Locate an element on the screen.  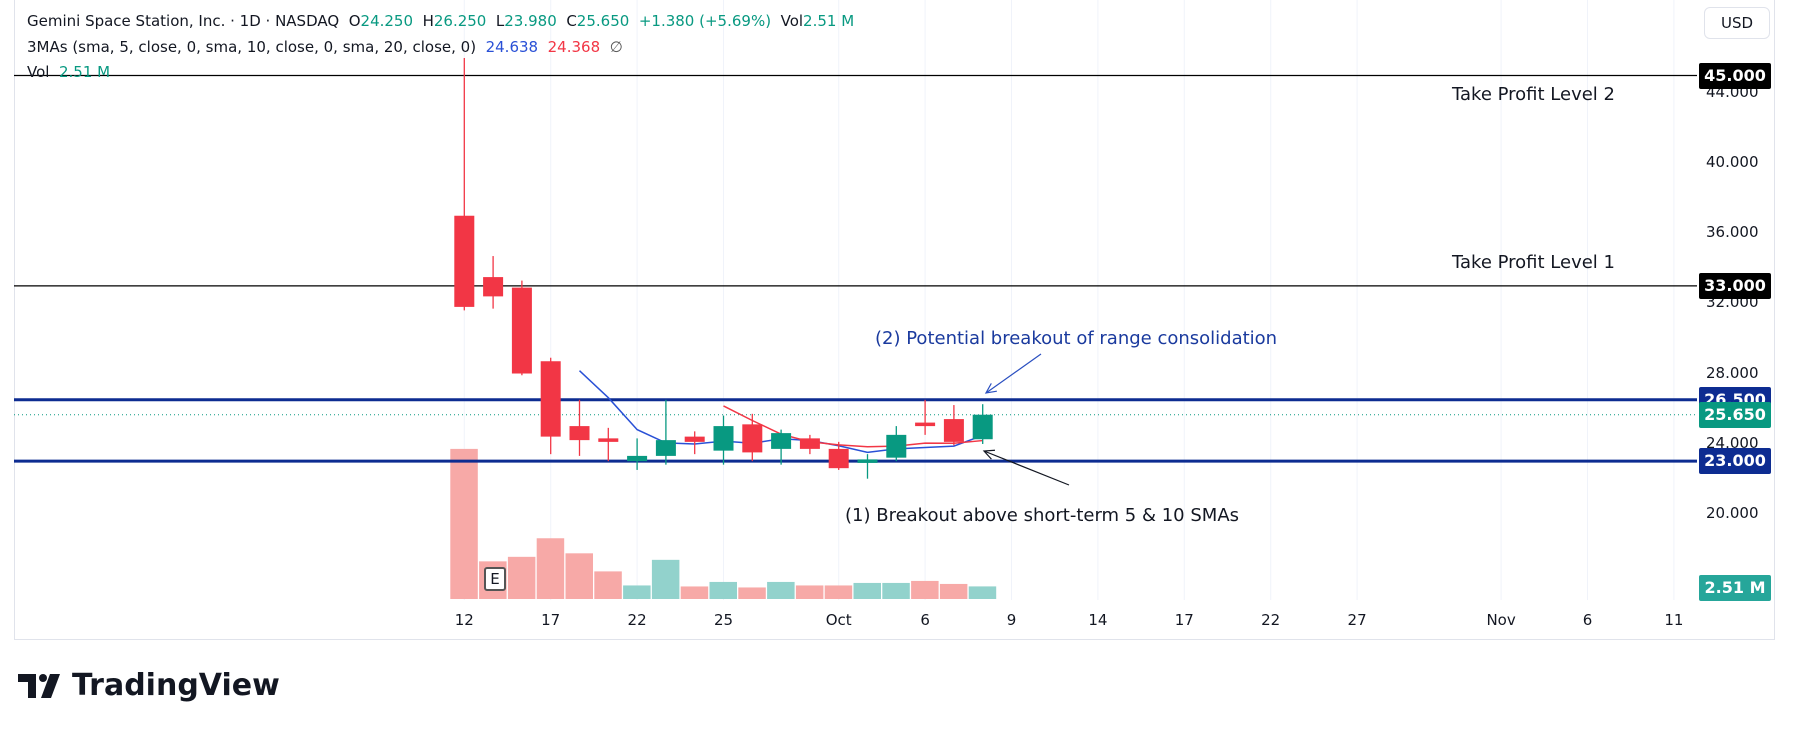
time-tick-label: 12 is located at coordinates (464, 620).